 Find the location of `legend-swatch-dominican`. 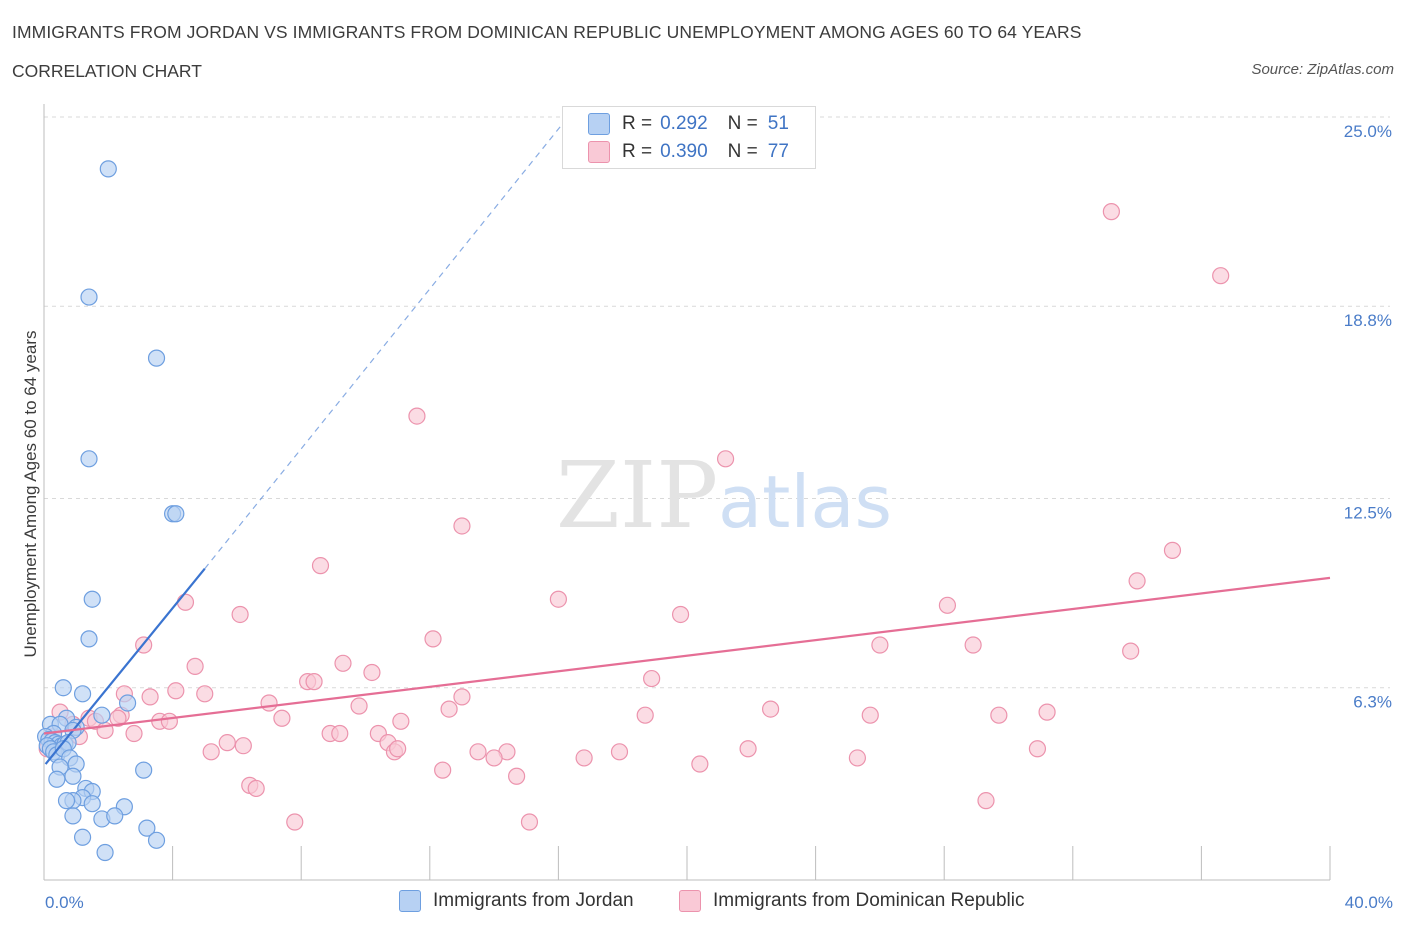

legend-swatch-dominican is located at coordinates (599, 152).